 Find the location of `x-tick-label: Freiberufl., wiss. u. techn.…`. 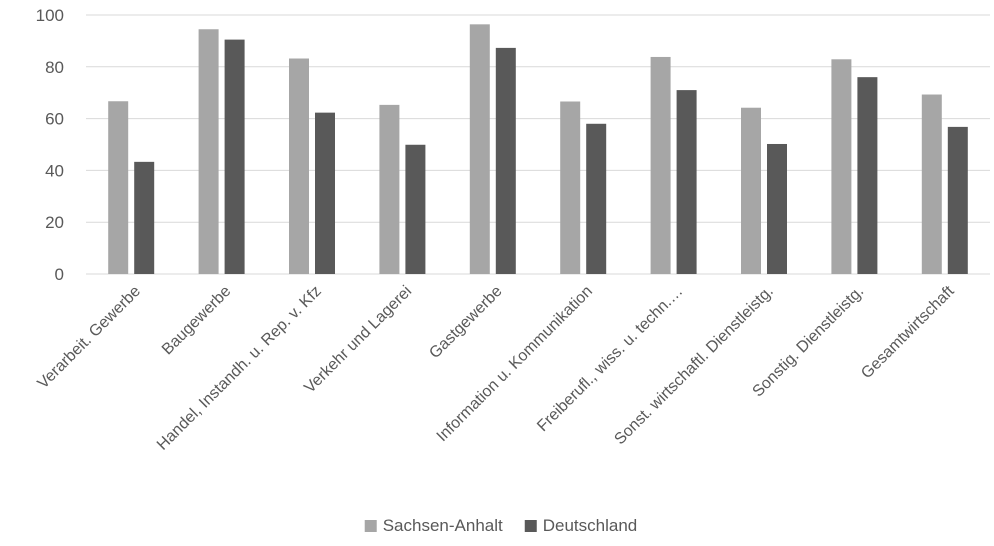

x-tick-label: Freiberufl., wiss. u. techn.… is located at coordinates (610, 359).